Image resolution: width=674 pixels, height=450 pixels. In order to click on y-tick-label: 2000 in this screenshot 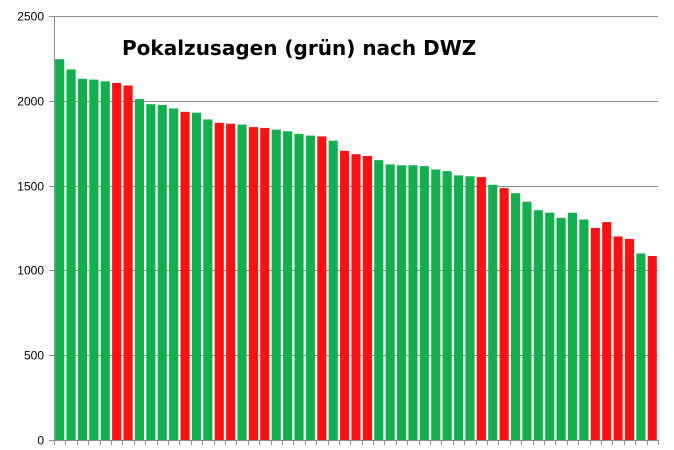, I will do `click(30, 102)`.